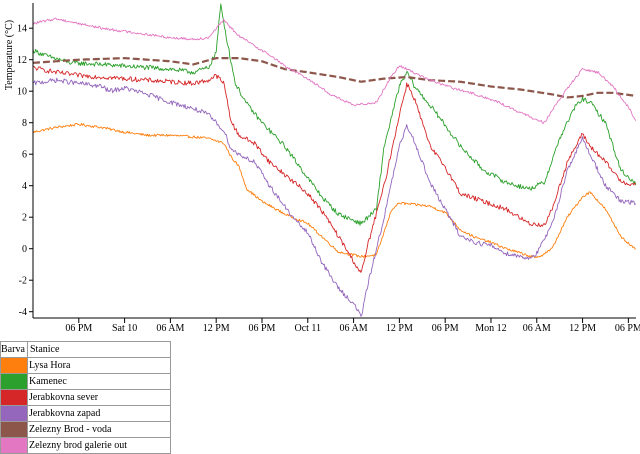 This screenshot has width=640, height=454. What do you see at coordinates (24, 218) in the screenshot?
I see `y-tick-label: 2` at bounding box center [24, 218].